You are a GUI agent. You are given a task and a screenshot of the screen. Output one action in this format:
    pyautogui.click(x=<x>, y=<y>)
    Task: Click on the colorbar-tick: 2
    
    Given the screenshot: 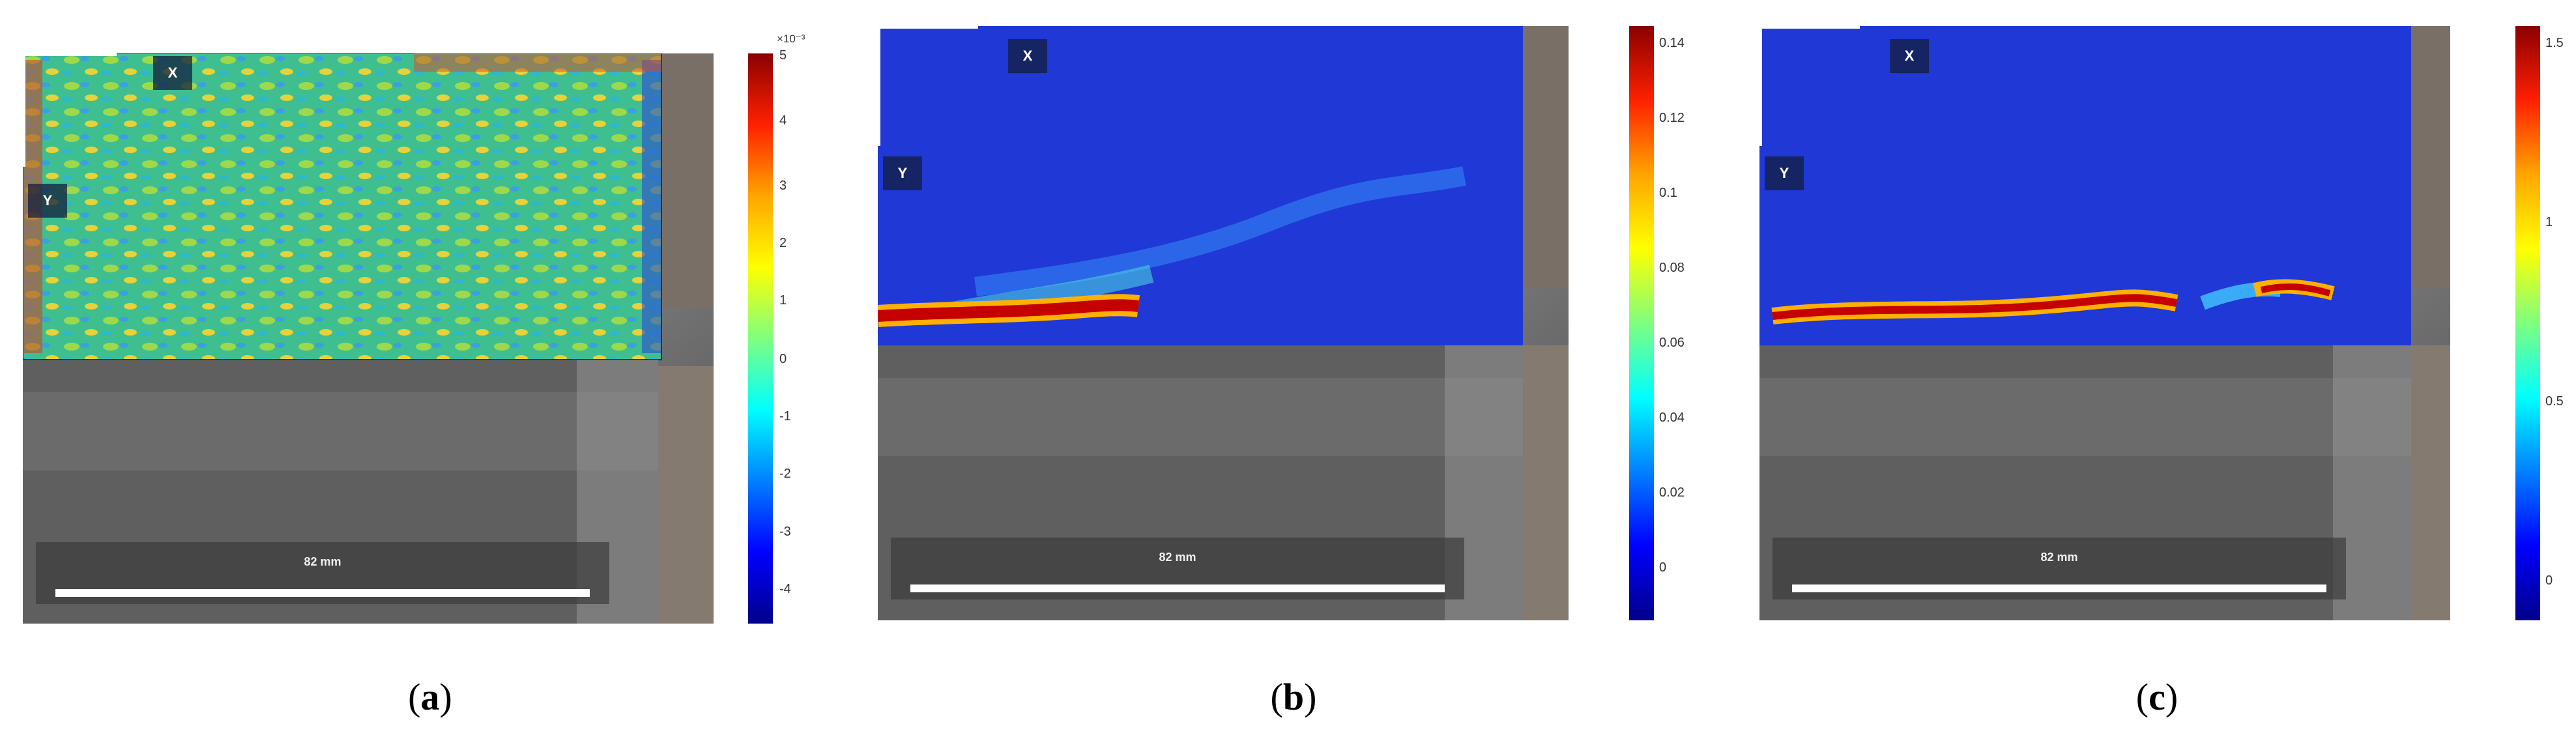 What is the action you would take?
    pyautogui.click(x=783, y=243)
    